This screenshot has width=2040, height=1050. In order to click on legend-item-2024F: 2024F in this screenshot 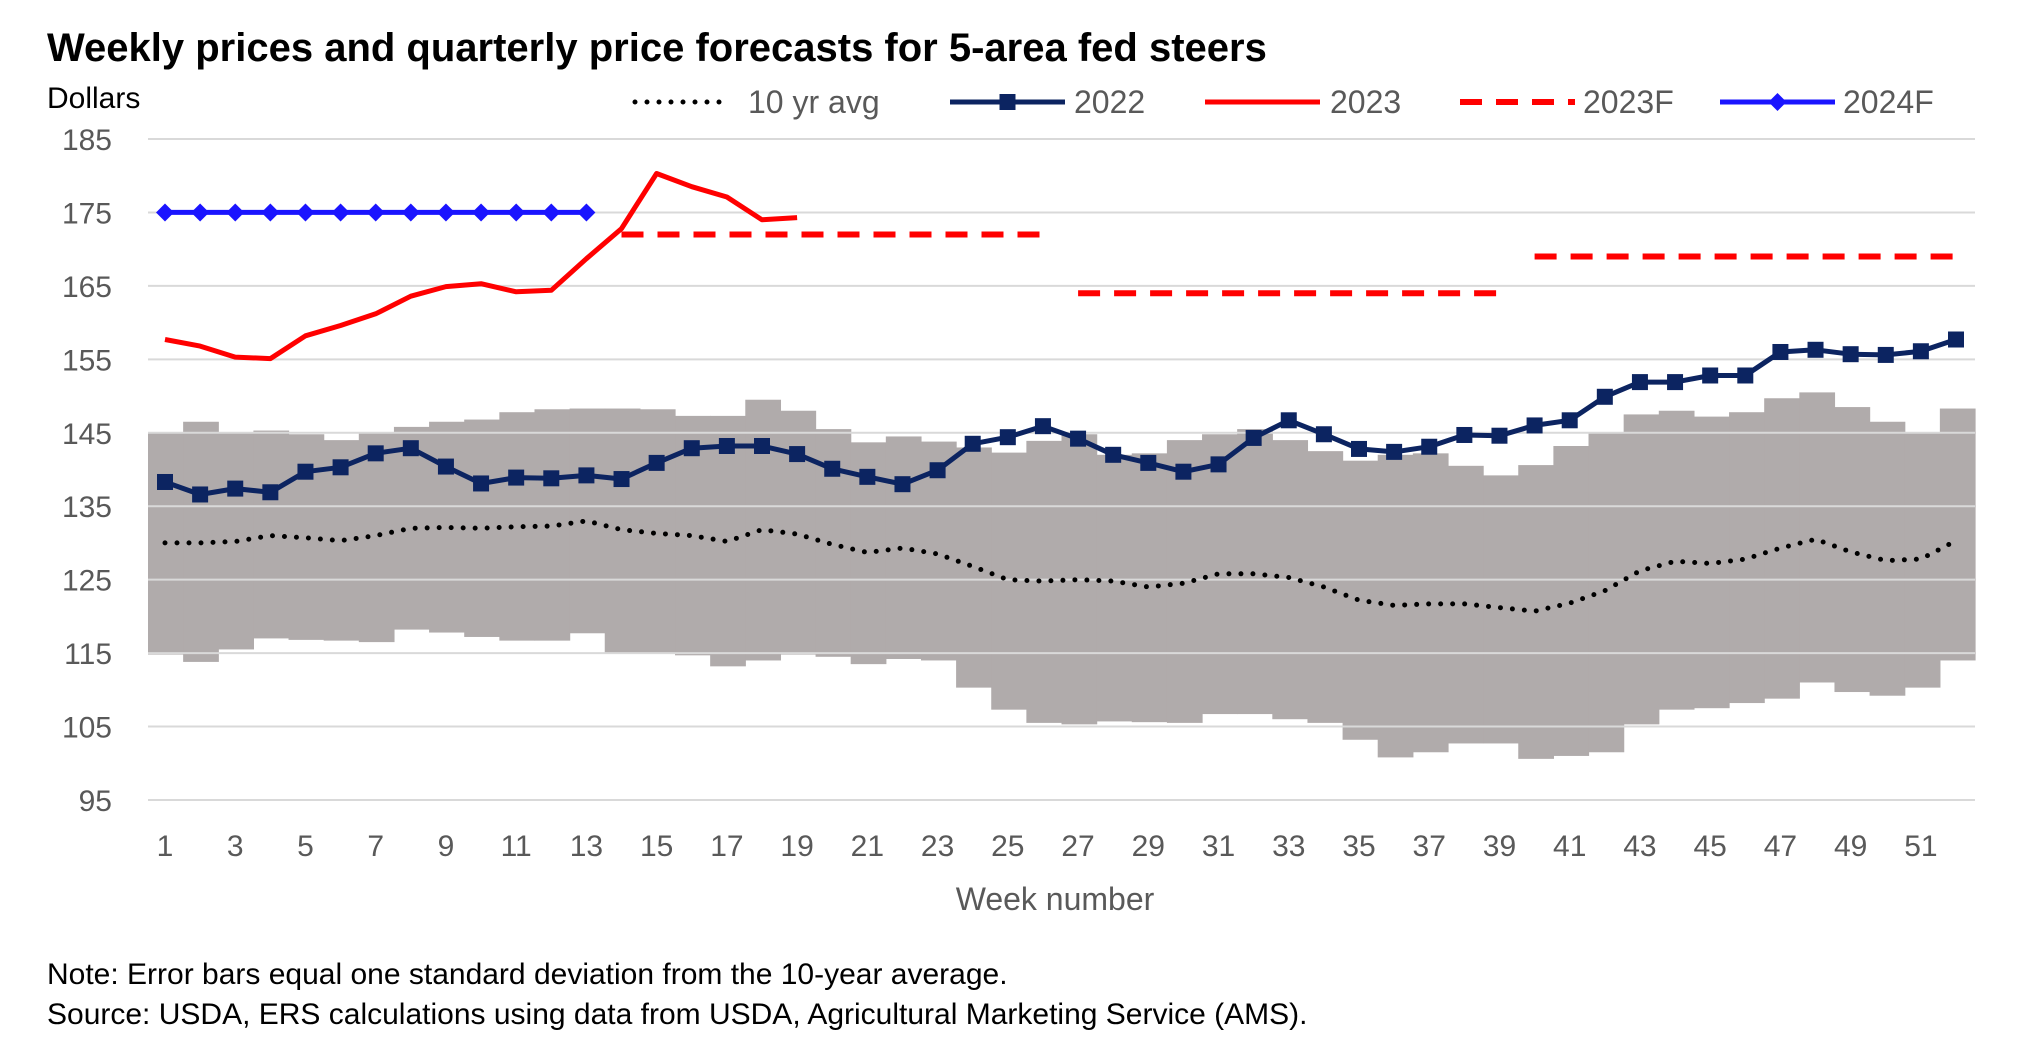, I will do `click(1827, 102)`.